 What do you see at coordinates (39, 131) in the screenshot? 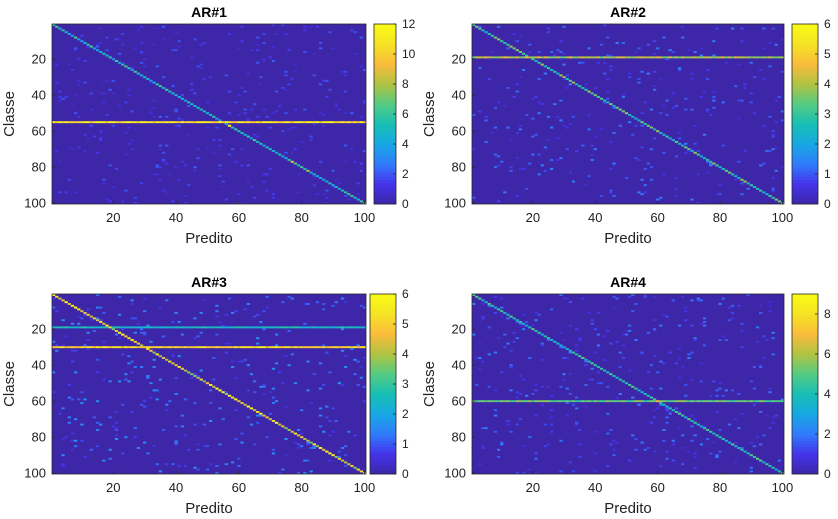
I see `y-tick-label: 60` at bounding box center [39, 131].